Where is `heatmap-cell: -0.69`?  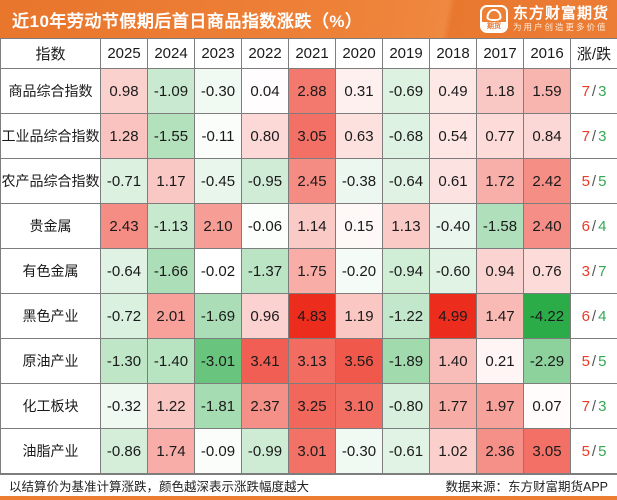 heatmap-cell: -0.69 is located at coordinates (406, 91).